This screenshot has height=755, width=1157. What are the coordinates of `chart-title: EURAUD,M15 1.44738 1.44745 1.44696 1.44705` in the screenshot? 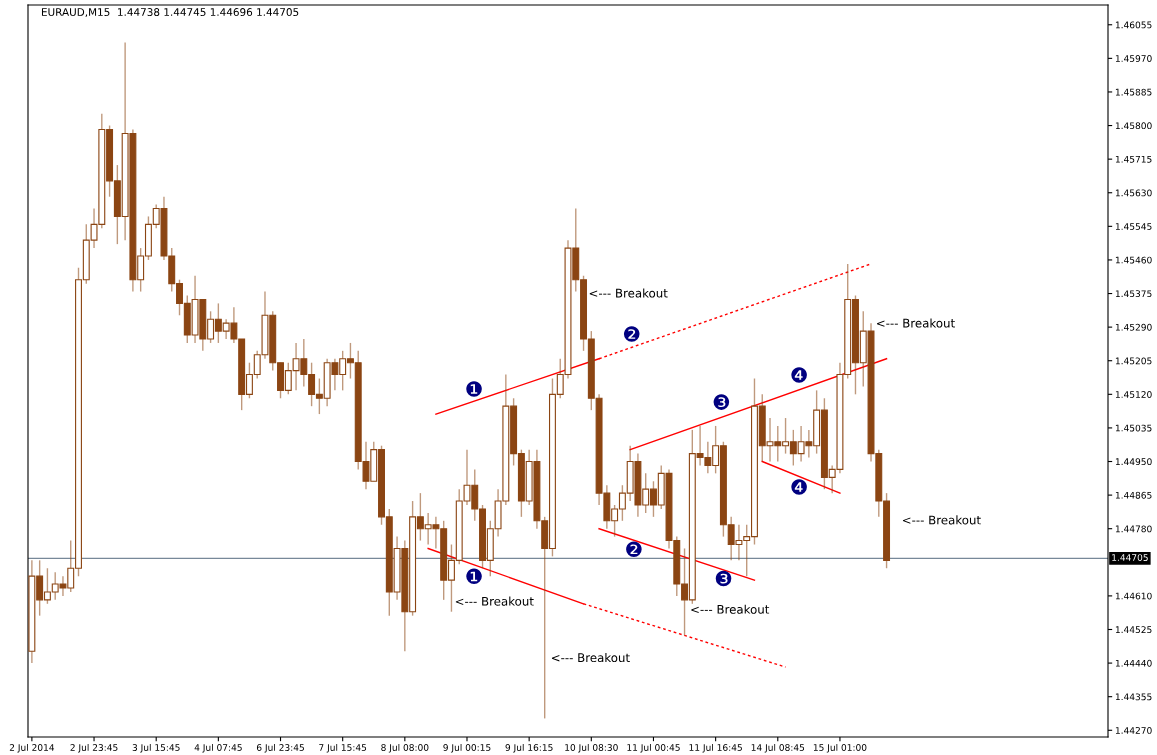 It's located at (170, 13).